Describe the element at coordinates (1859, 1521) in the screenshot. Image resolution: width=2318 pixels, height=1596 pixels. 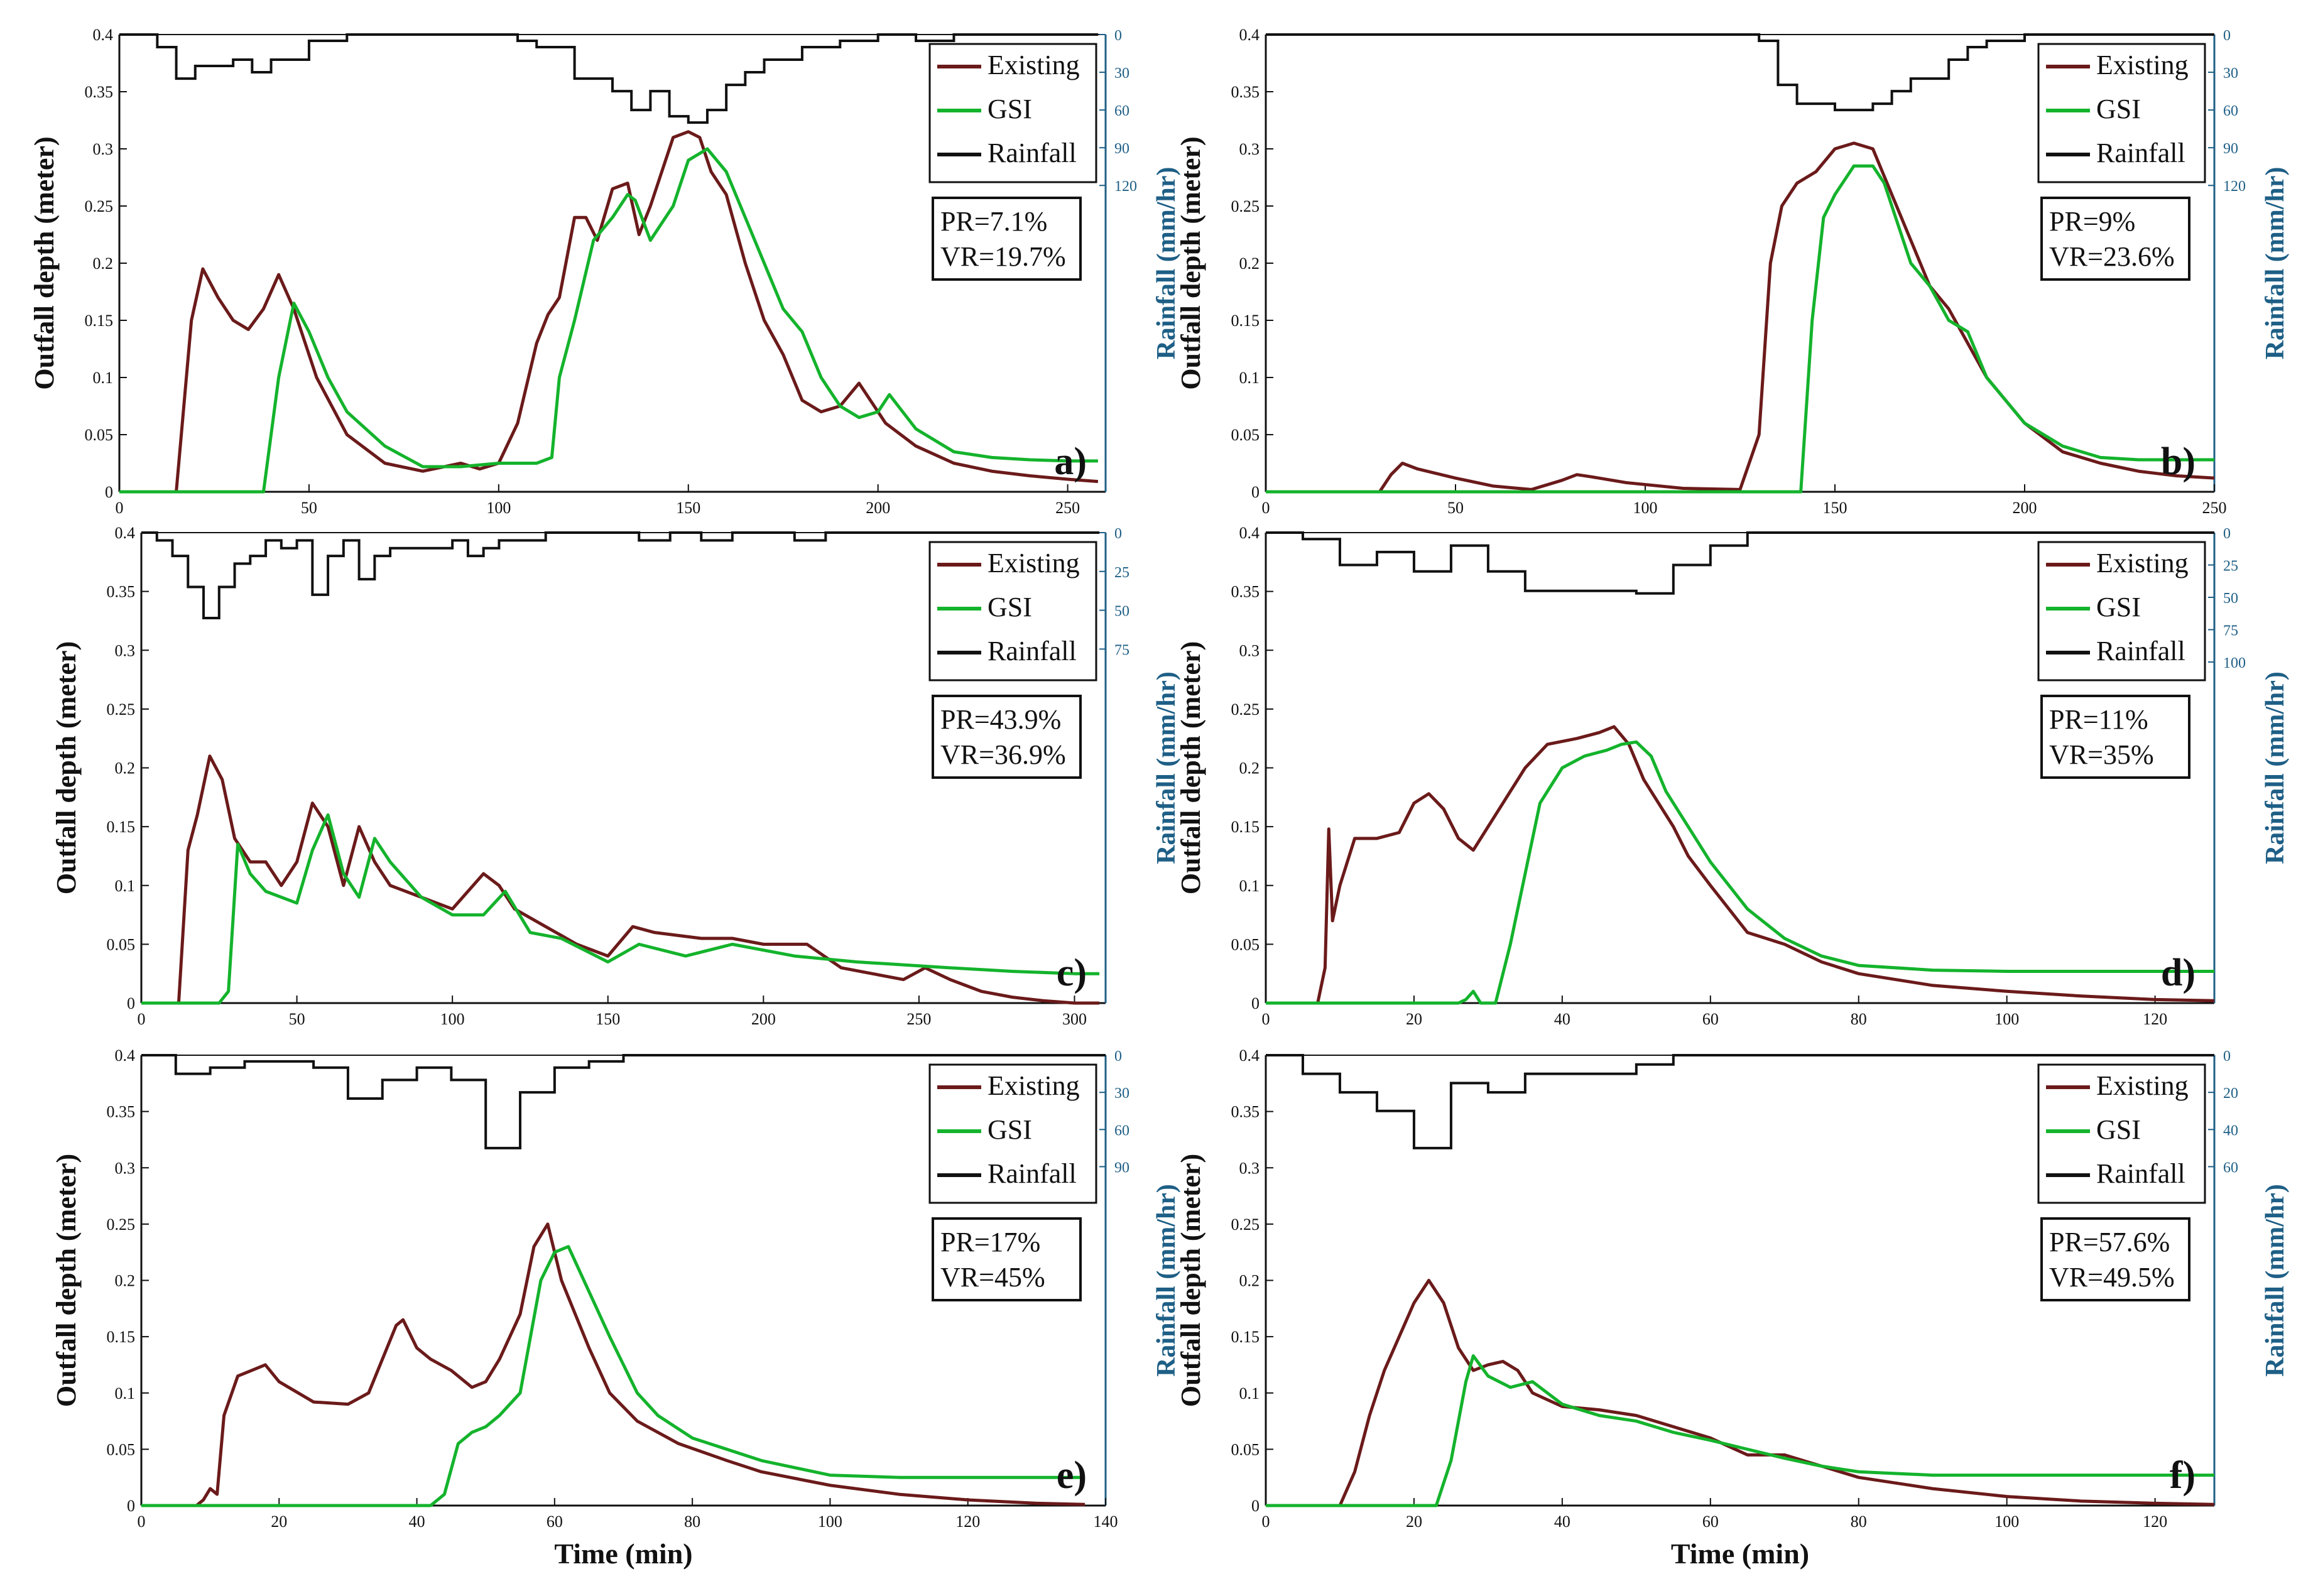
I see `x-tick-label: 80` at that location.